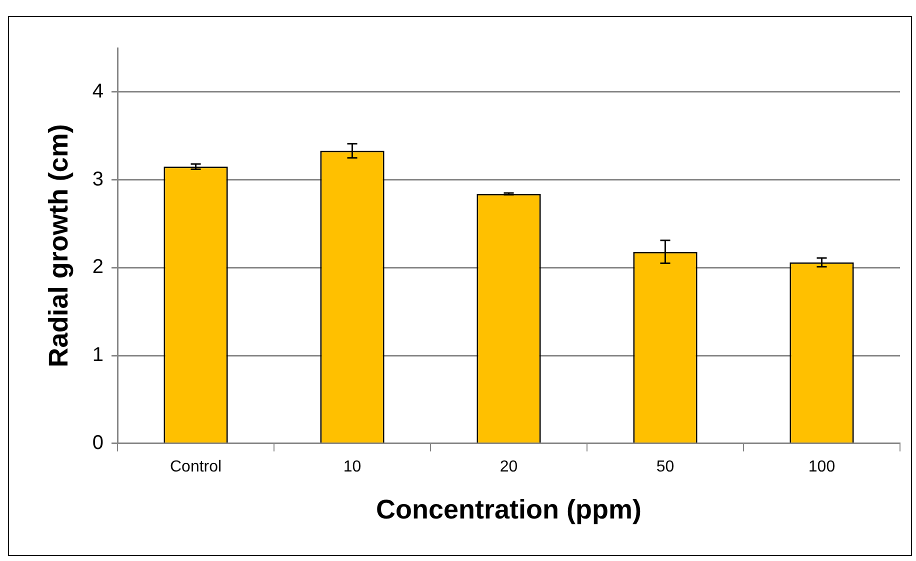 The height and width of the screenshot is (561, 916). Describe the element at coordinates (98, 91) in the screenshot. I see `y-tick-label: 4` at that location.